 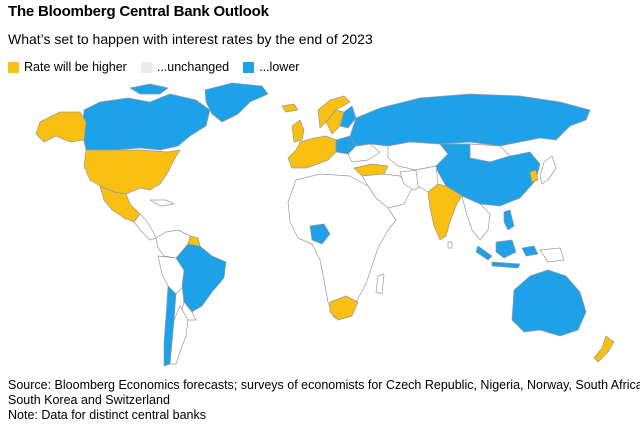 What do you see at coordinates (193, 67) in the screenshot?
I see `legend-label-unchanged: ...unchanged` at bounding box center [193, 67].